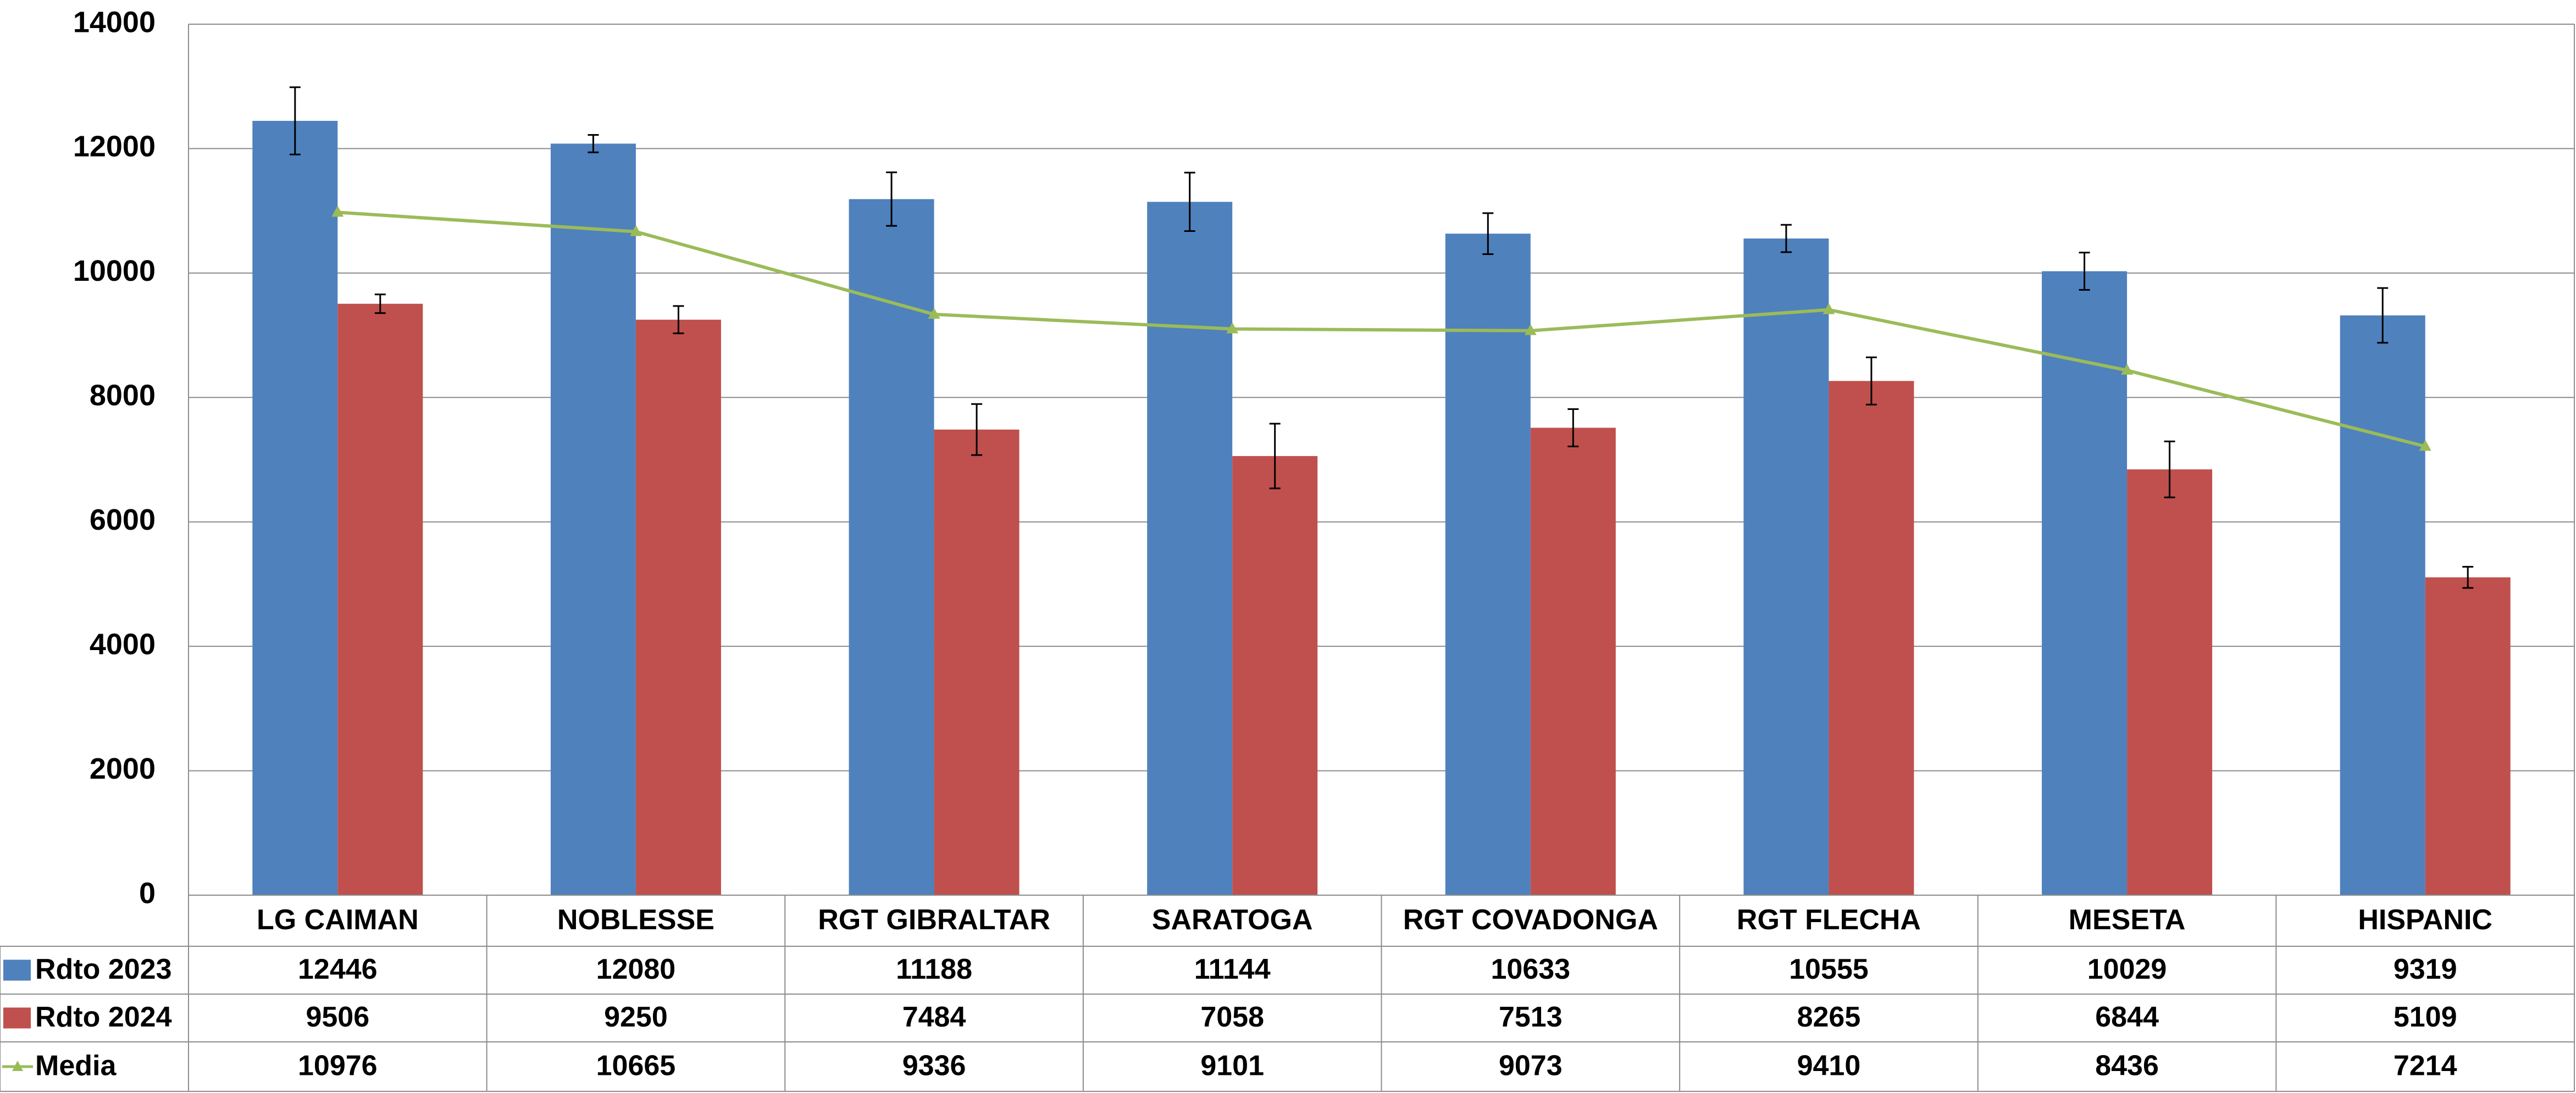 This screenshot has width=2576, height=1093. What do you see at coordinates (636, 1017) in the screenshot?
I see `data-table-value: 9250` at bounding box center [636, 1017].